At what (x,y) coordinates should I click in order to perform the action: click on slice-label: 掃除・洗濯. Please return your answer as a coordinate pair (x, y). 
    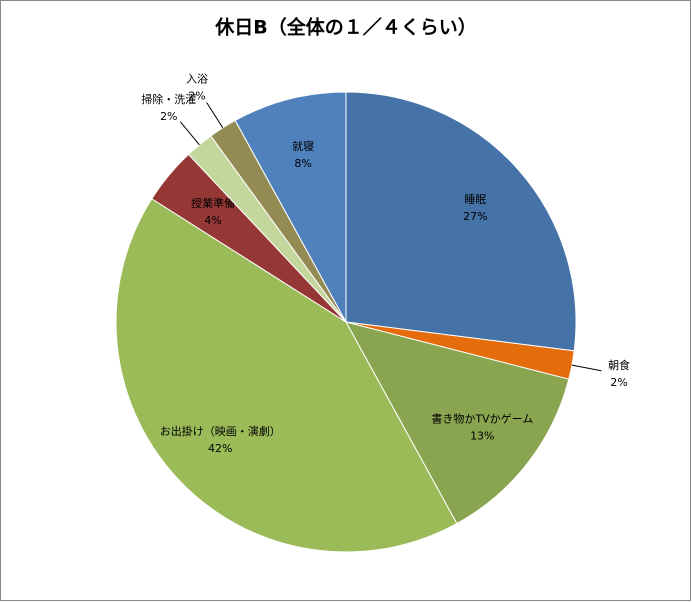
    Looking at the image, I should click on (168, 99).